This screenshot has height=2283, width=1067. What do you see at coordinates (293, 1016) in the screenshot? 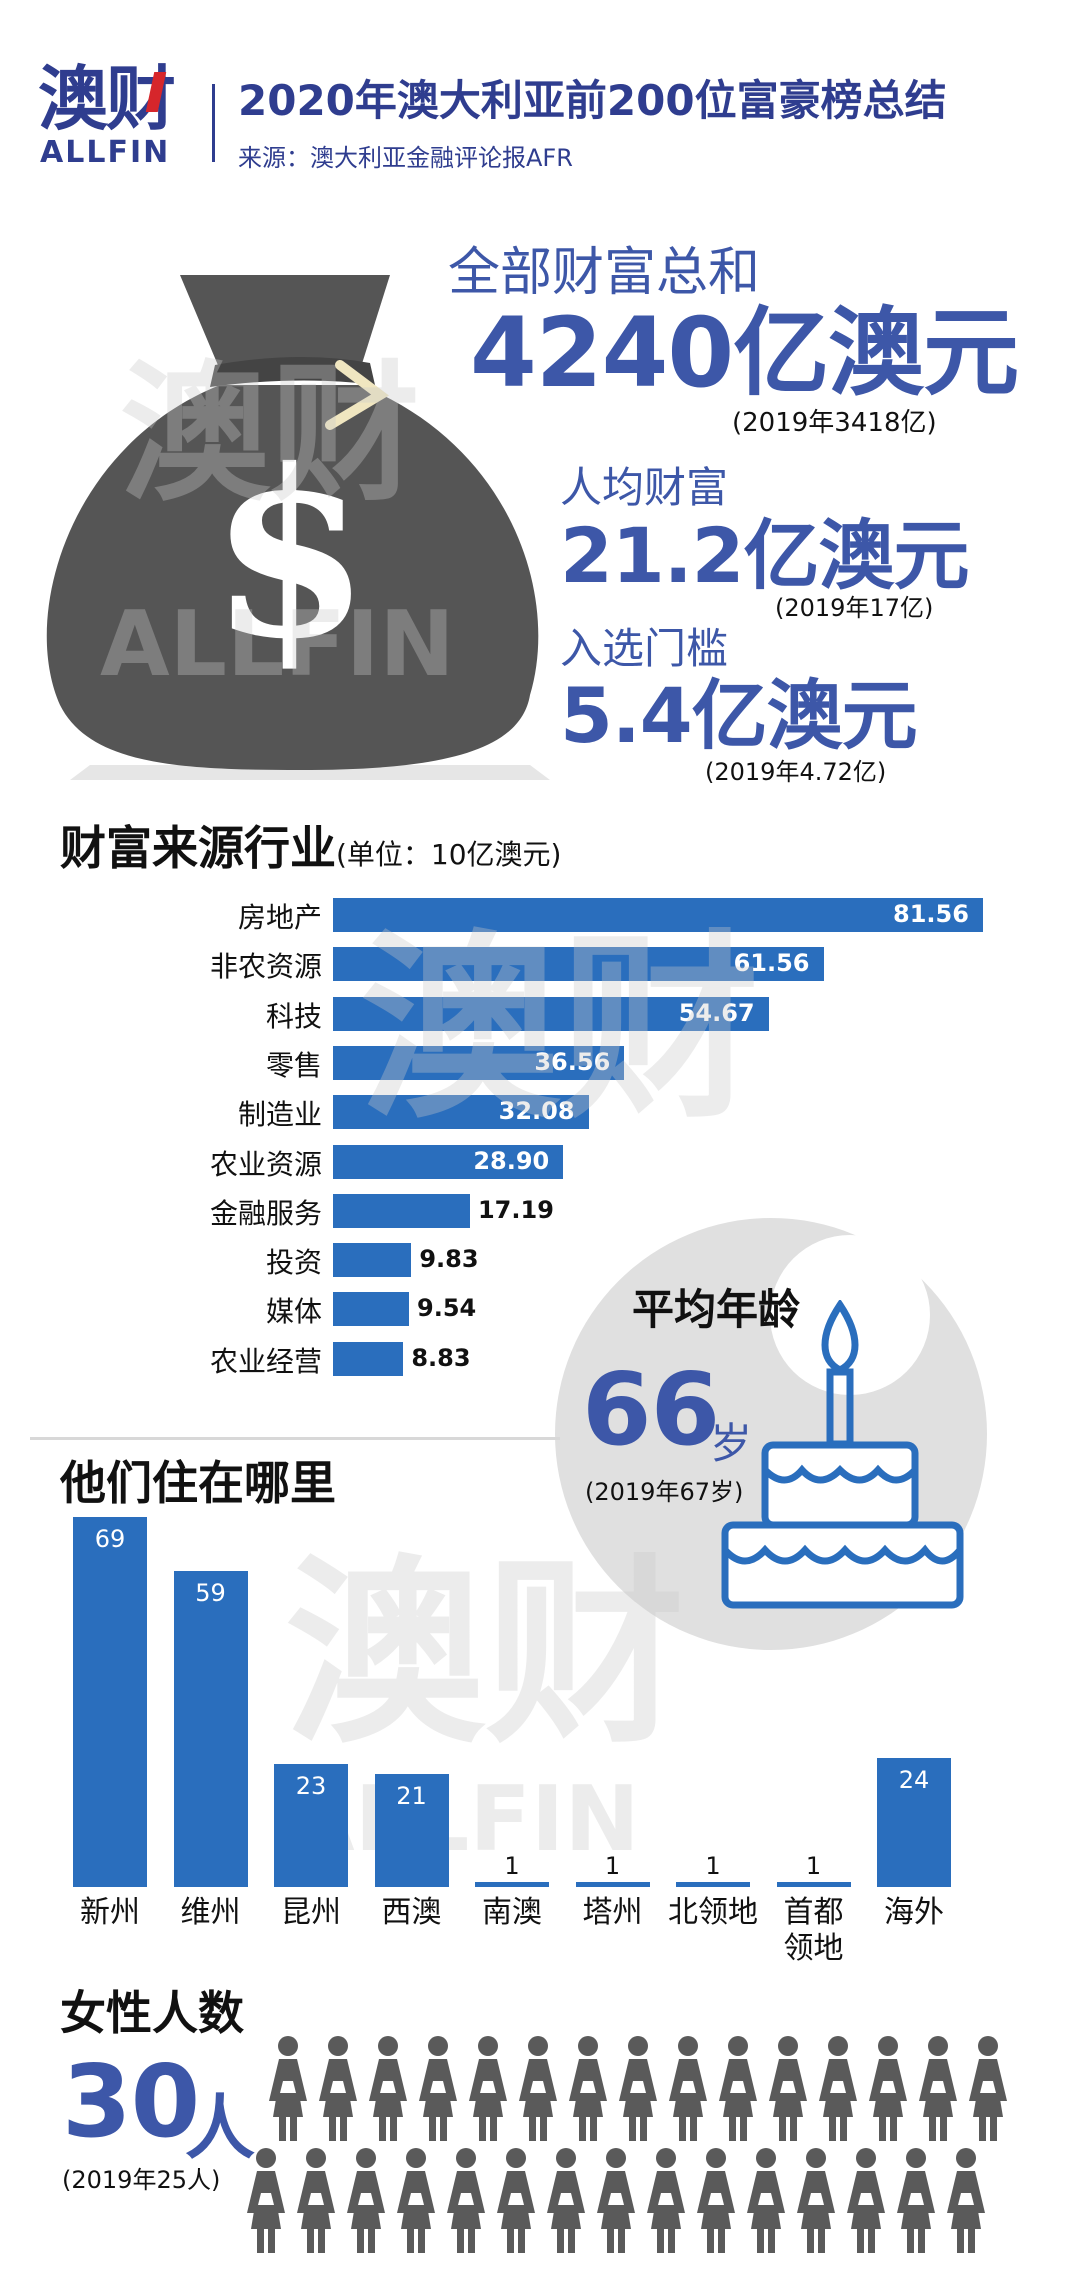
I see `industry-bar-label: 科技` at bounding box center [293, 1016].